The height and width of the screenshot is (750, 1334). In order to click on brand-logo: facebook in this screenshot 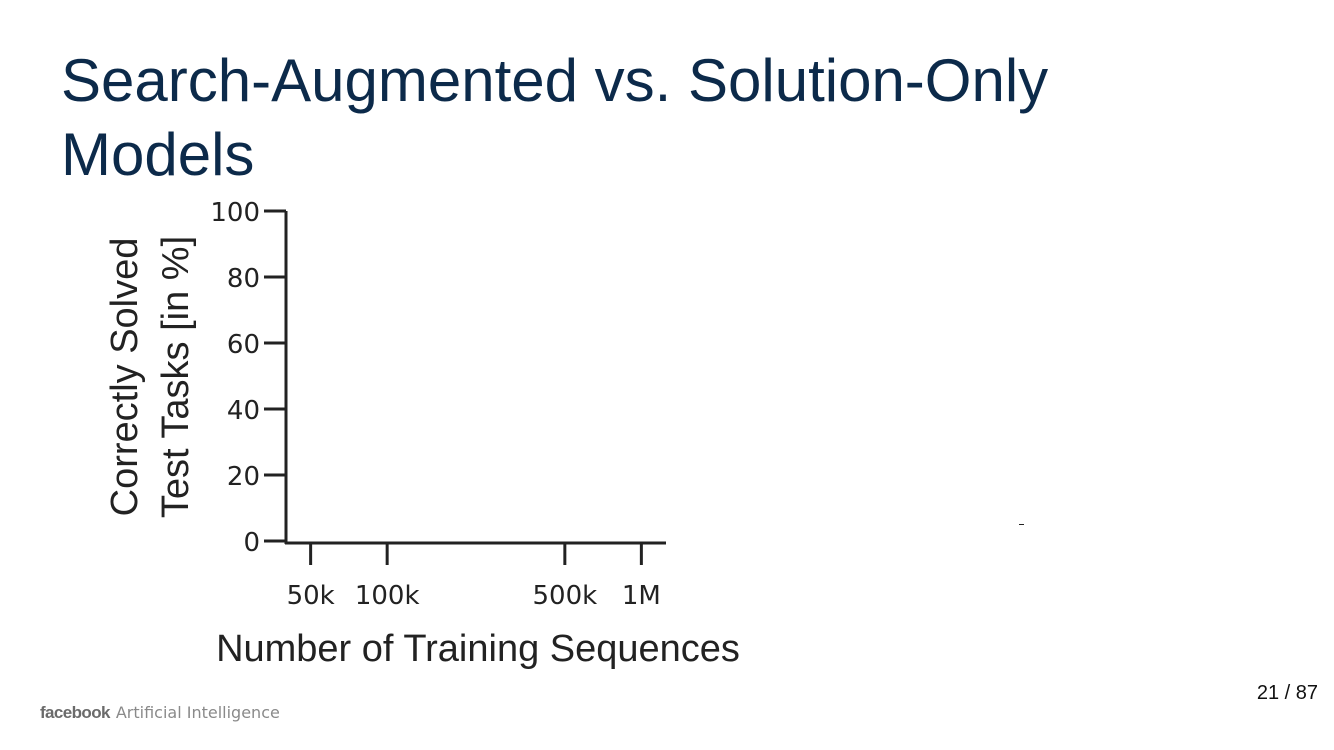, I will do `click(75, 712)`.